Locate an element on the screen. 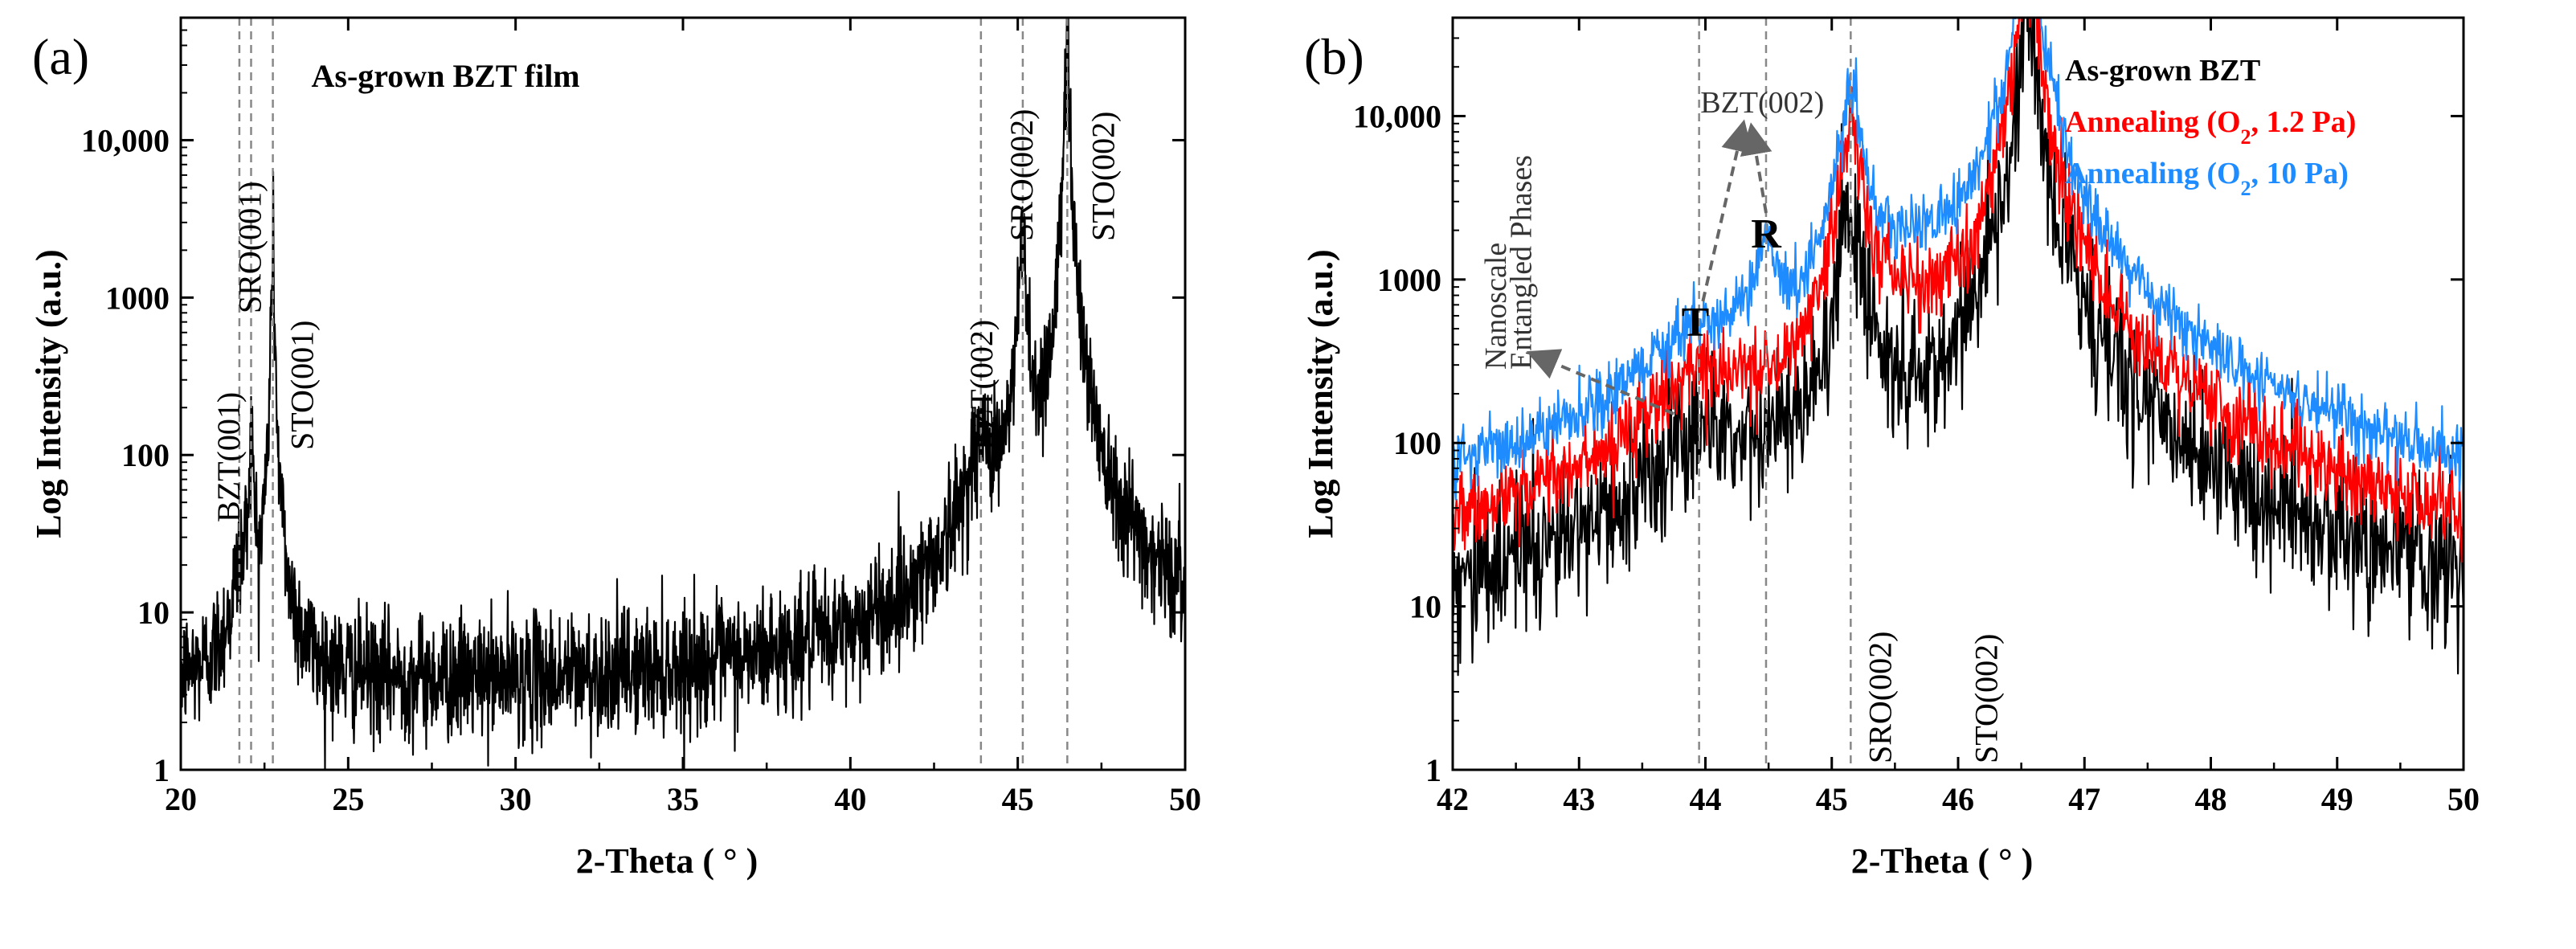  peak-label-sro001: SRO(001) is located at coordinates (250, 247).